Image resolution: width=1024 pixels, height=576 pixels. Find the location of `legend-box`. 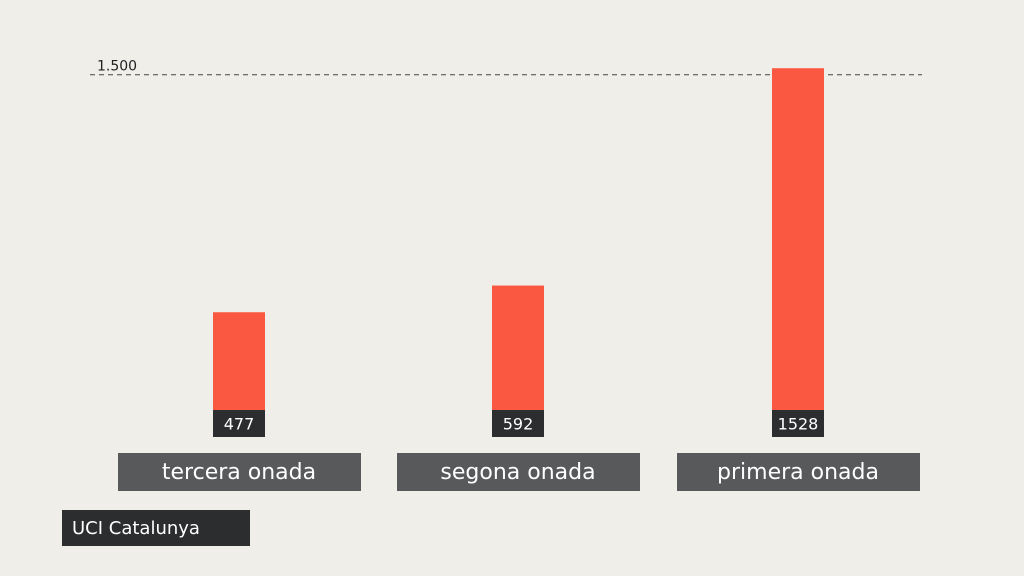

legend-box is located at coordinates (156, 528).